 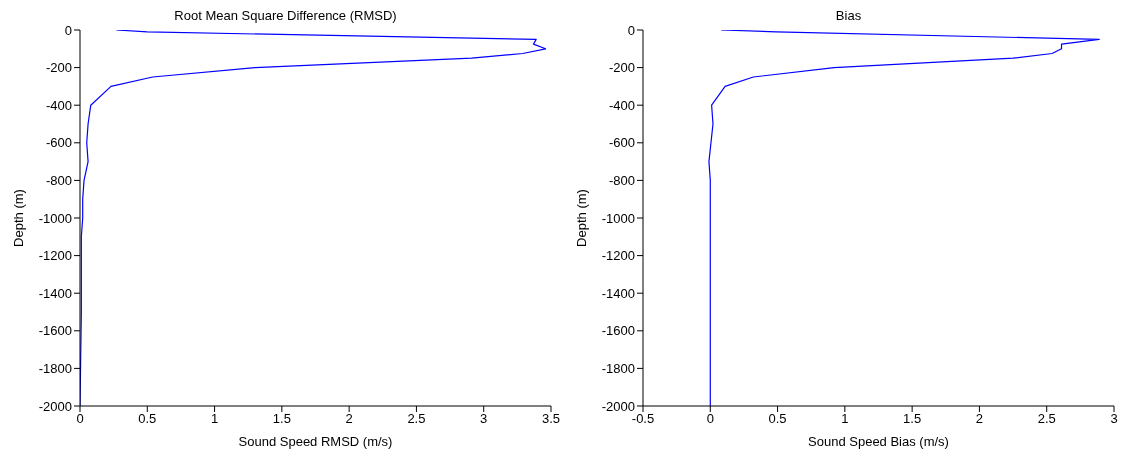 What do you see at coordinates (878, 441) in the screenshot?
I see `x-axis-title: Sound Speed Bias (m/s)` at bounding box center [878, 441].